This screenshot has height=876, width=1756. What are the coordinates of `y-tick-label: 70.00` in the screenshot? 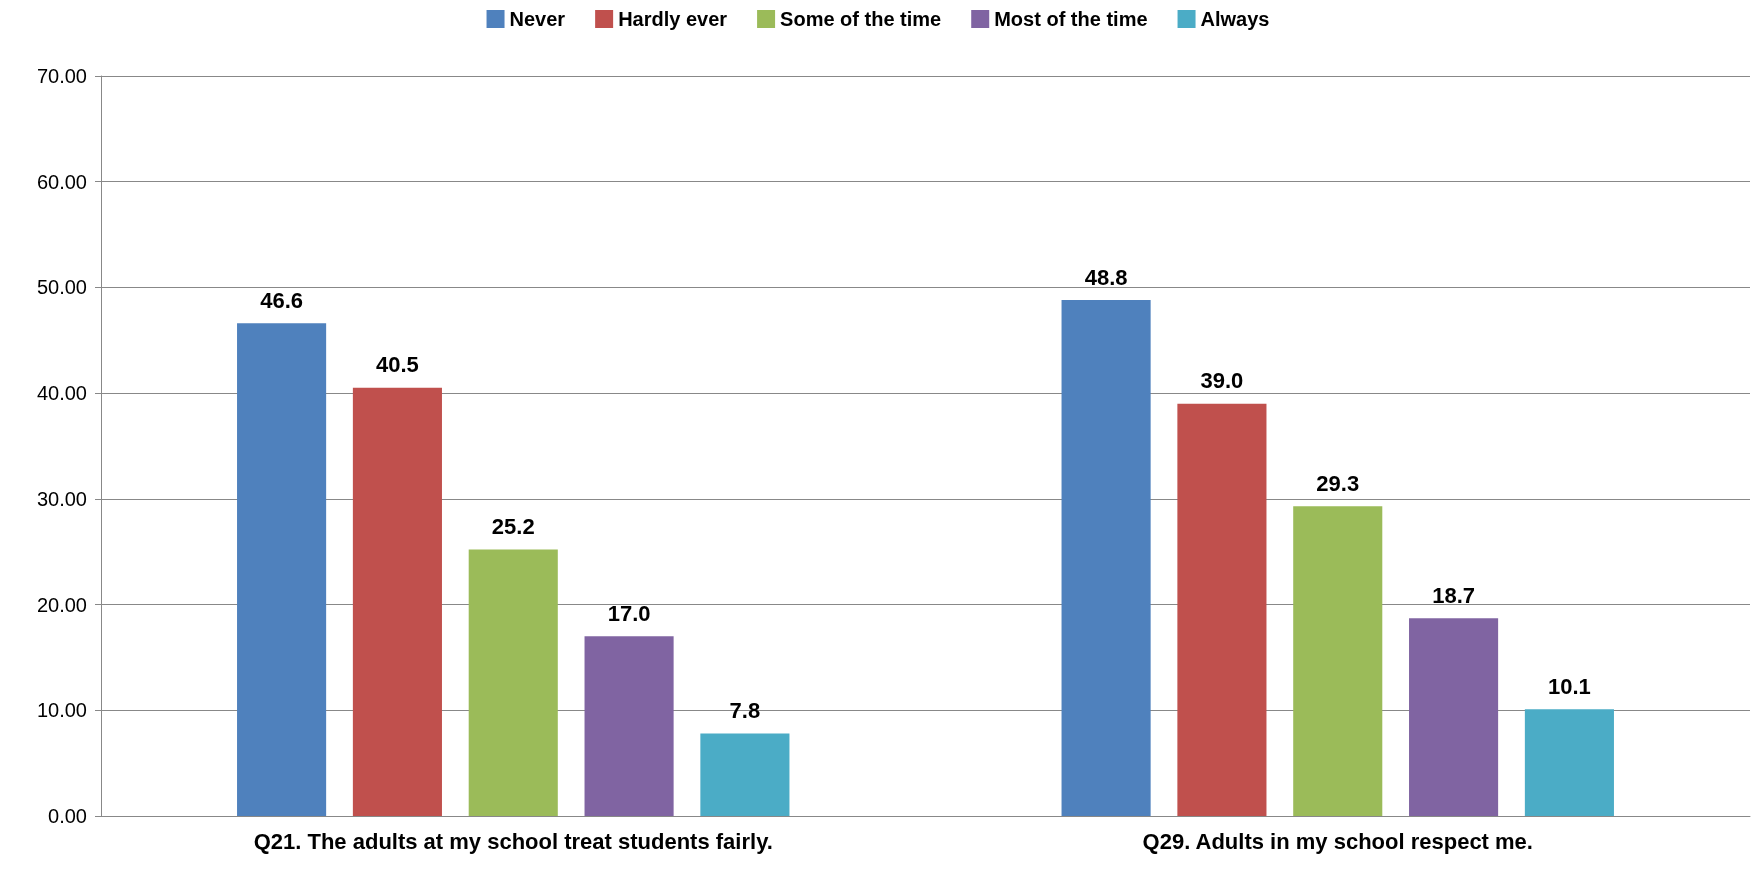 It's located at (61, 76).